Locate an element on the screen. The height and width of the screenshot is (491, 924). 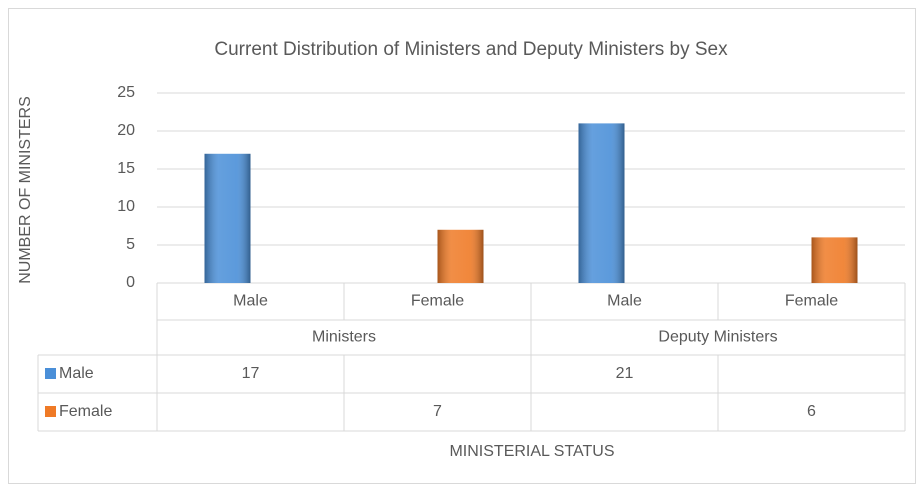
x-axis-label: MINISTERIAL STATUS is located at coordinates (531, 451).